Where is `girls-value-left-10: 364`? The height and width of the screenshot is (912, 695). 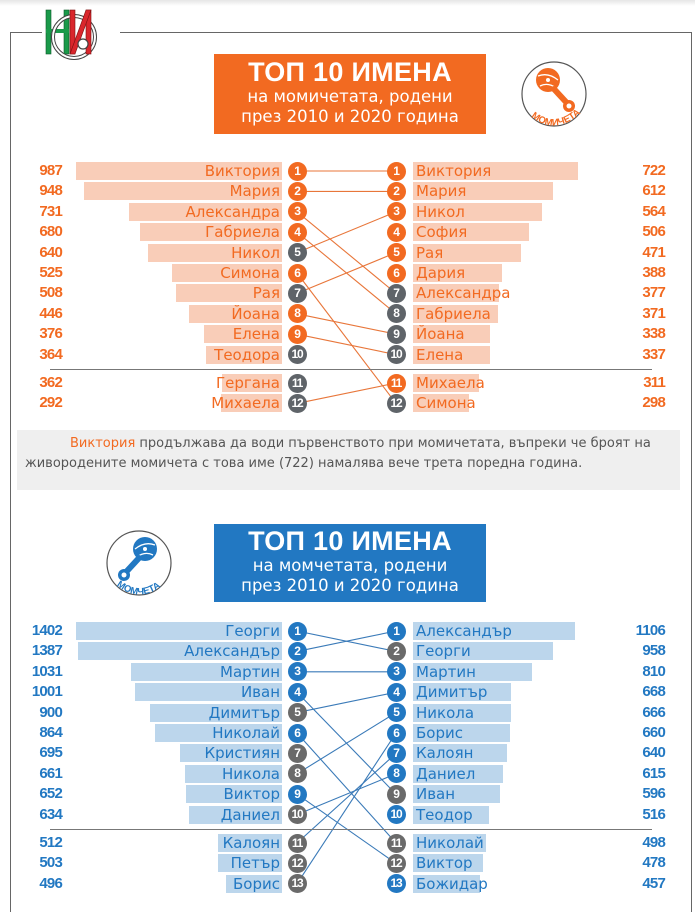
girls-value-left-10: 364 is located at coordinates (50, 354).